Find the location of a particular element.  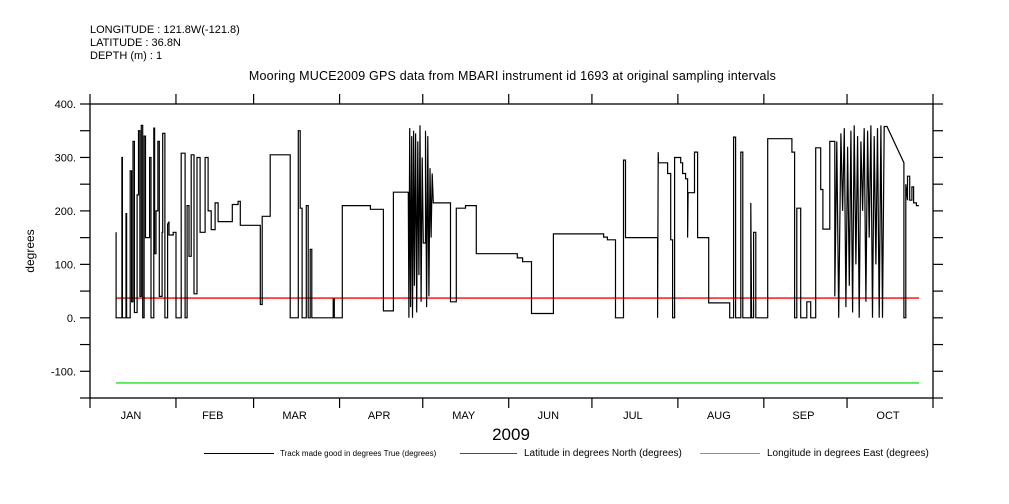

latitude-label: LATITUDE : 36.8N is located at coordinates (135, 43).